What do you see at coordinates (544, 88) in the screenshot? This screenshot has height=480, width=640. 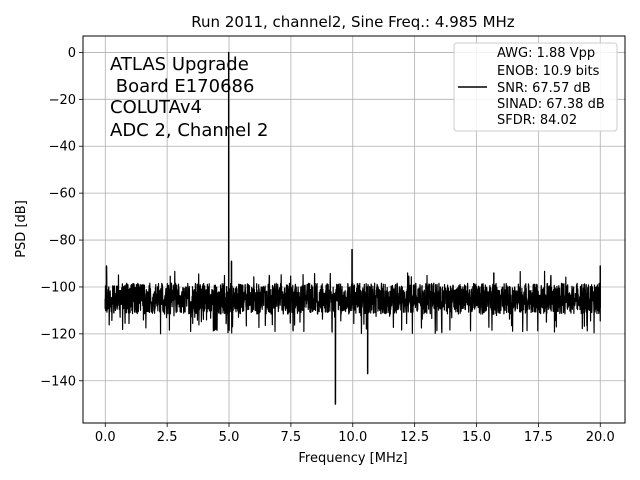 I see `legend-line-3: SNR: 67.57 dB` at bounding box center [544, 88].